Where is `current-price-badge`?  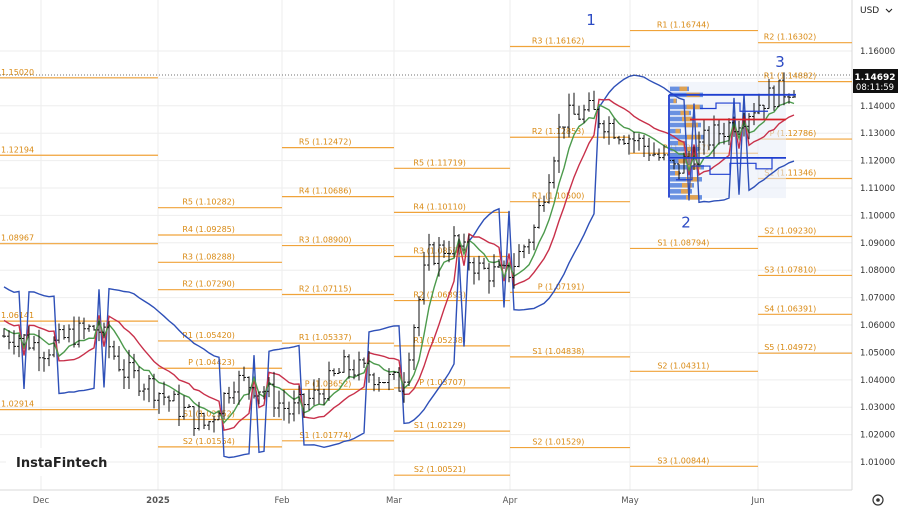 current-price-badge is located at coordinates (875, 81).